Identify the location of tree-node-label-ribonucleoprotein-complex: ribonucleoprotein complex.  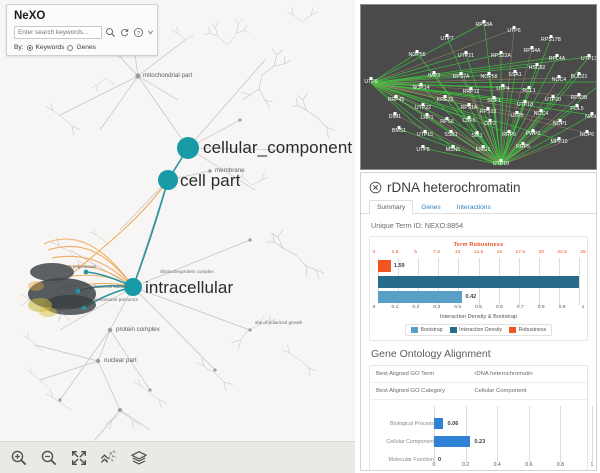
(187, 271).